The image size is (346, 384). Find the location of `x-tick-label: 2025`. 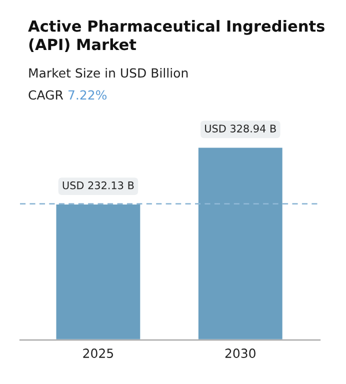

x-tick-label: 2025 is located at coordinates (98, 353).